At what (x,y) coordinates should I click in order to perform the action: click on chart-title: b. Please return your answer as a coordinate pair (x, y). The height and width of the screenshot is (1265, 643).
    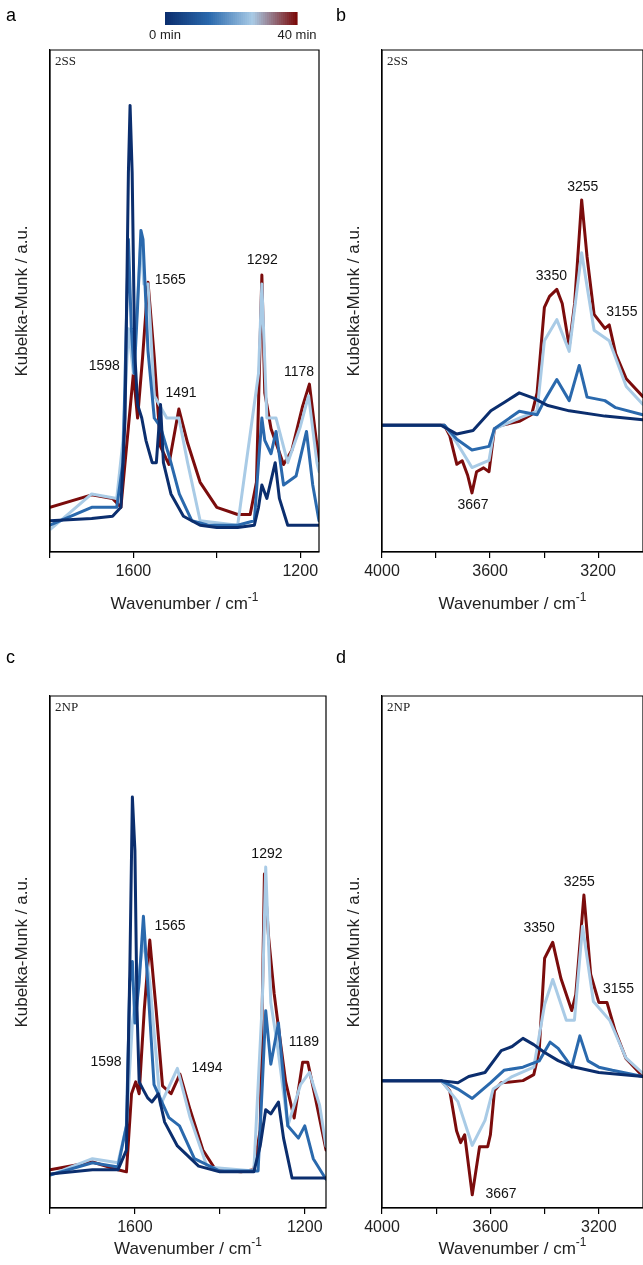
    Looking at the image, I should click on (341, 14).